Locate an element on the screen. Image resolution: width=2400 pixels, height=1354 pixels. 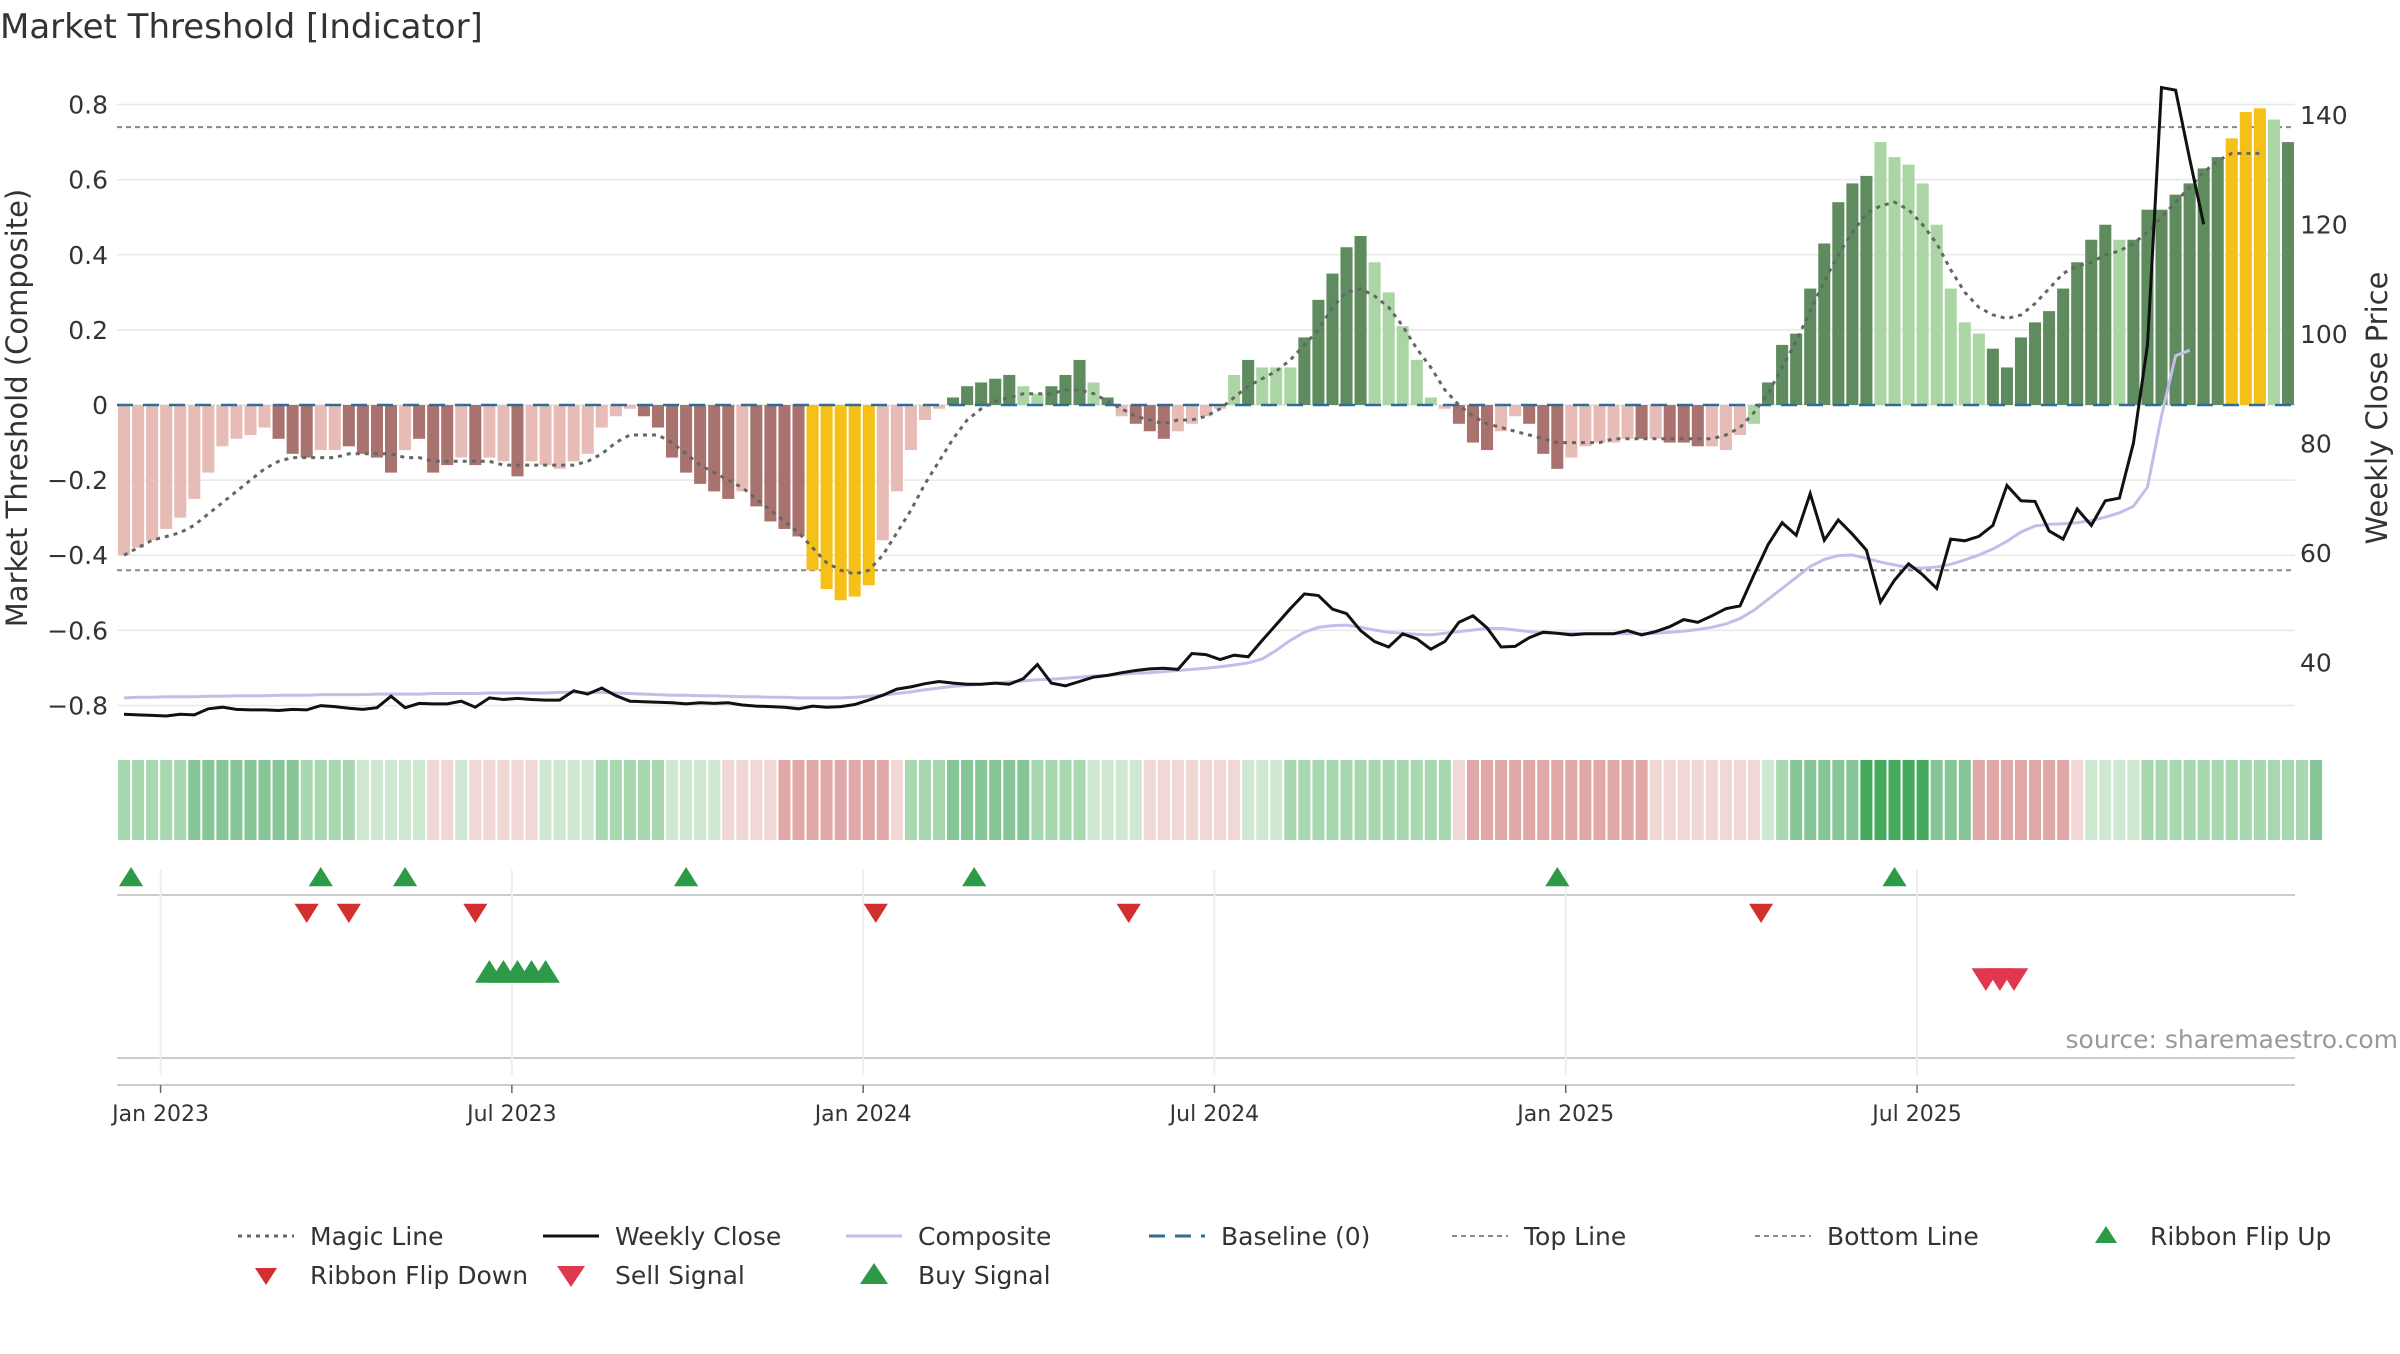
legend-buy-signal-swatch is located at coordinates (874, 1273).